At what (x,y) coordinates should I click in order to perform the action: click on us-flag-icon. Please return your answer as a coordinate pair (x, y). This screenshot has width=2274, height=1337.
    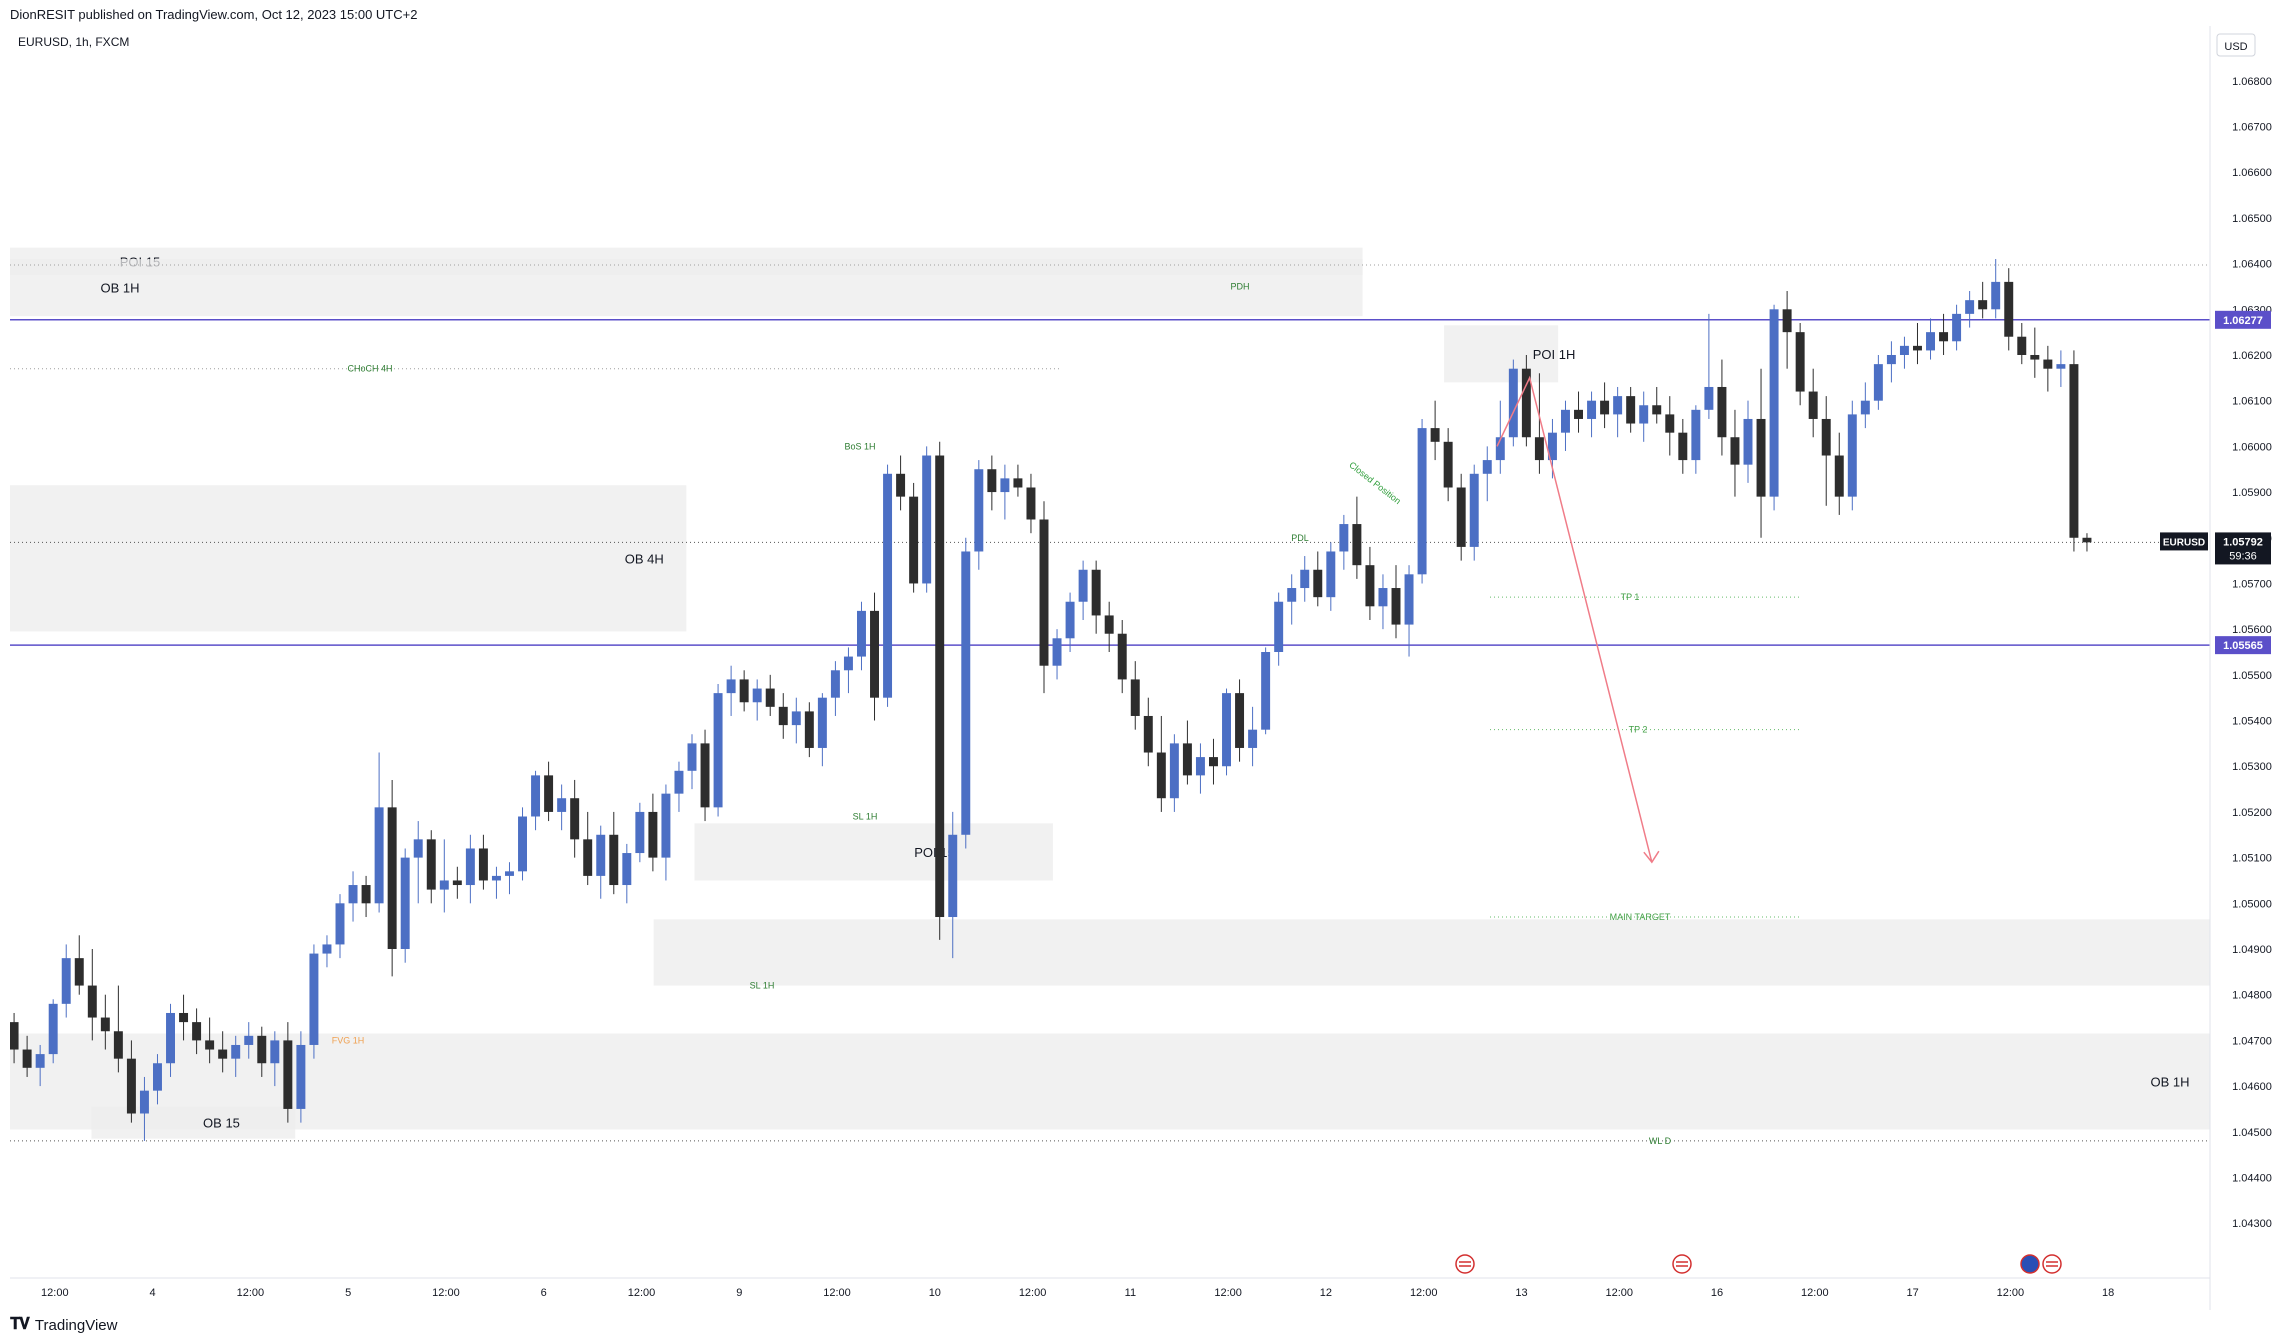
    Looking at the image, I should click on (2052, 1264).